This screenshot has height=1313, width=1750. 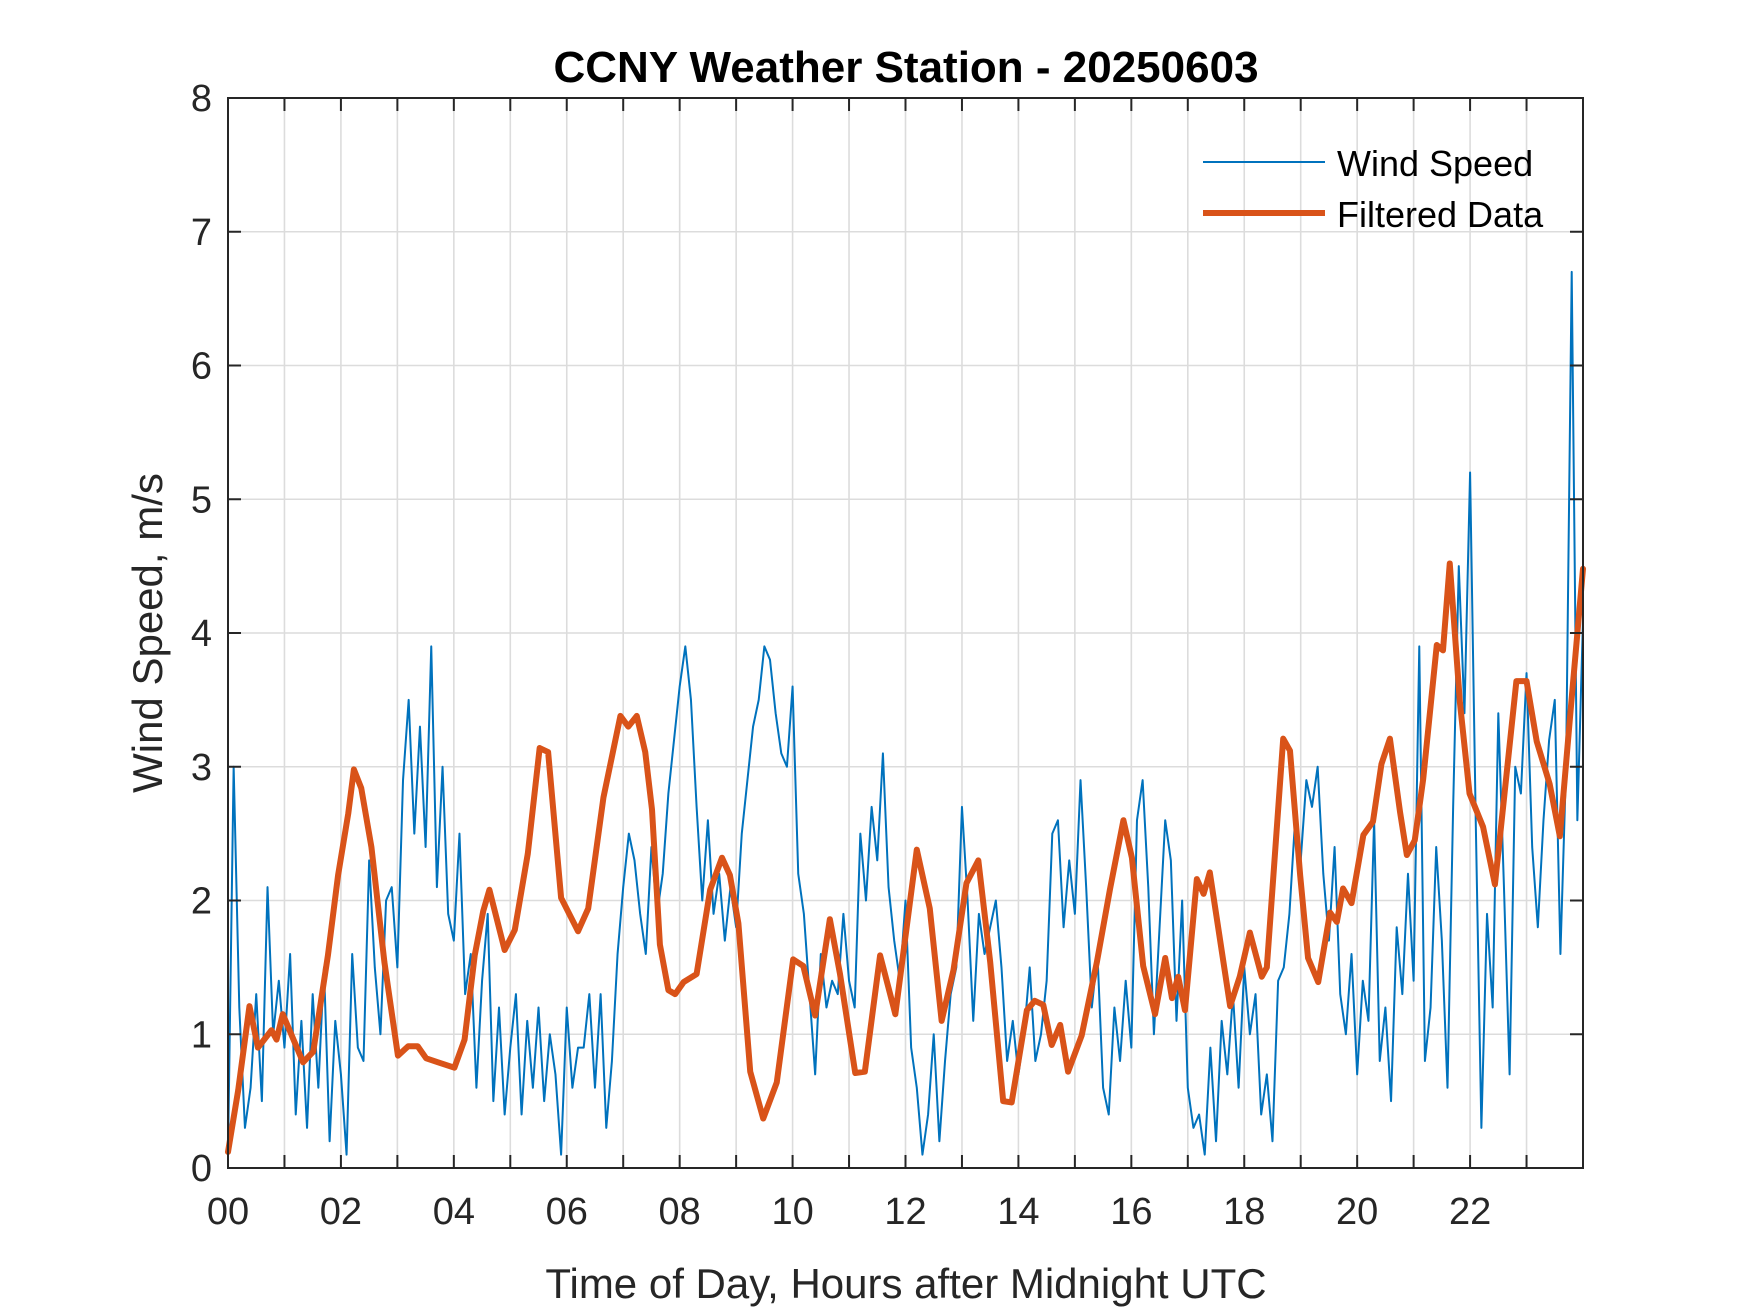 I want to click on y-tick-label: 8, so click(x=201, y=99).